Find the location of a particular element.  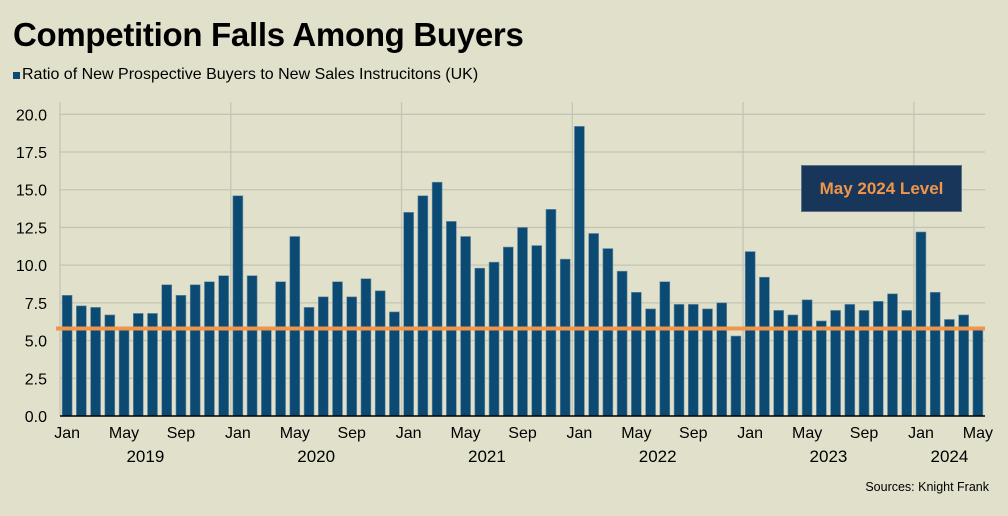

chart-title: Competition Falls Among Buyers is located at coordinates (268, 34).